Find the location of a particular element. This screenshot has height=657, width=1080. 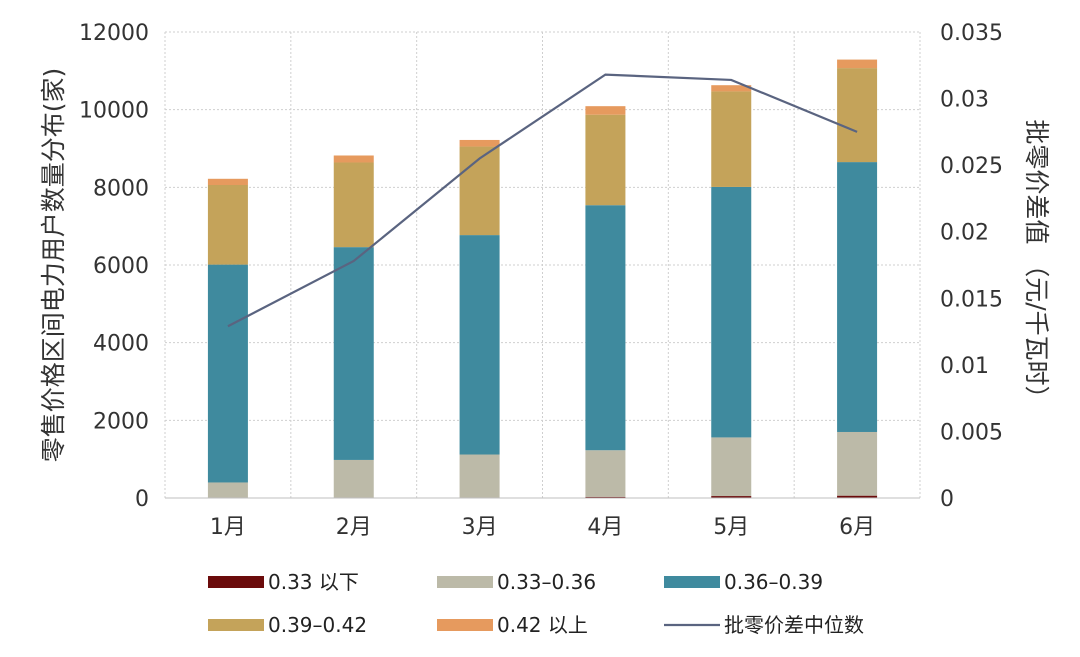

y-tick-label-right: 0.035 is located at coordinates (971, 33).